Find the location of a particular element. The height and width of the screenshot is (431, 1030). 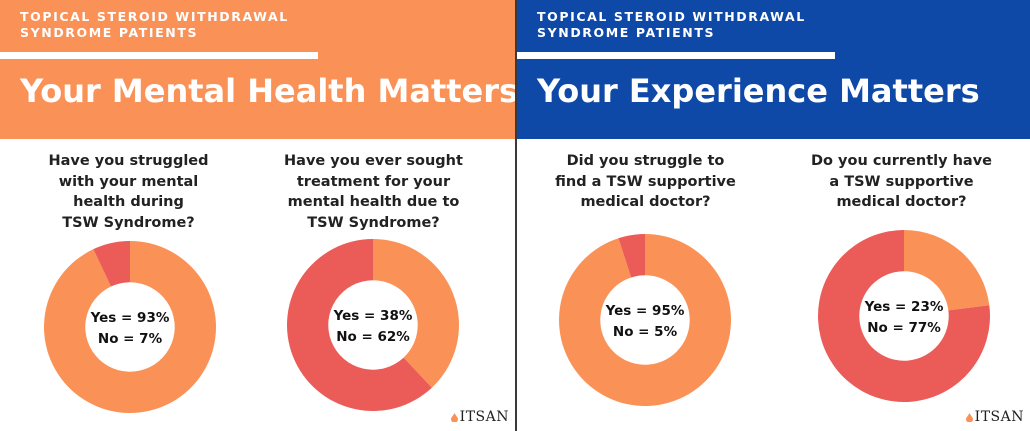

label-yes: Yes = 93% is located at coordinates (130, 318).